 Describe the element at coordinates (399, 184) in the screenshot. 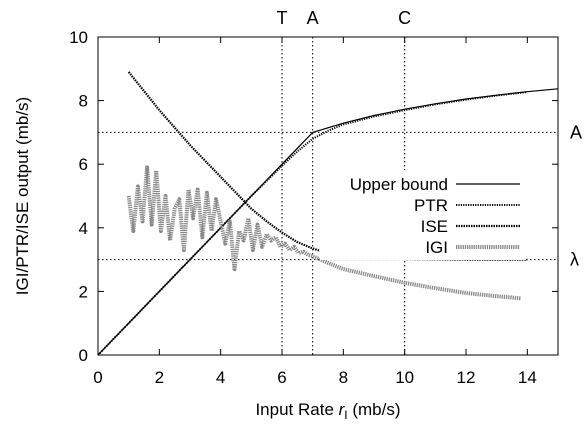

I see `legend-label-upper-bound: Upper bound` at that location.